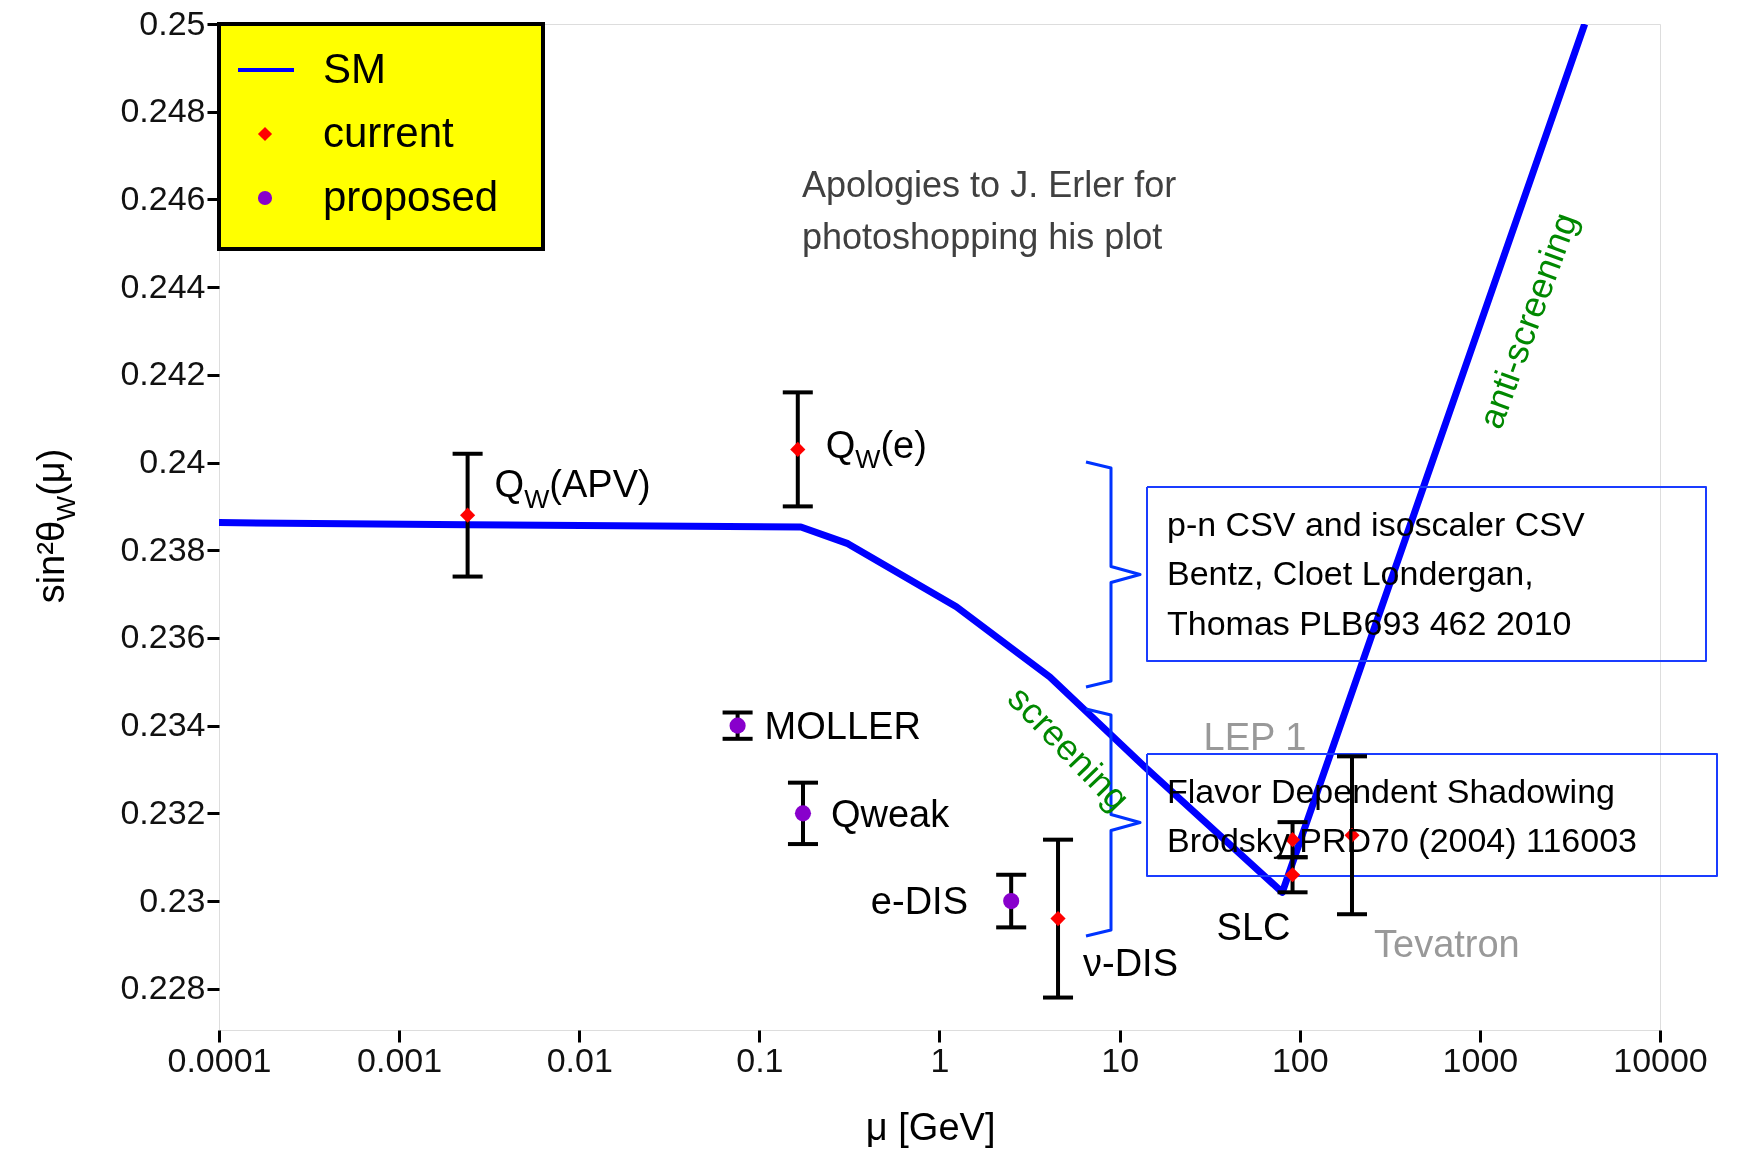  I want to click on annotation: Tevatron, so click(1446, 943).